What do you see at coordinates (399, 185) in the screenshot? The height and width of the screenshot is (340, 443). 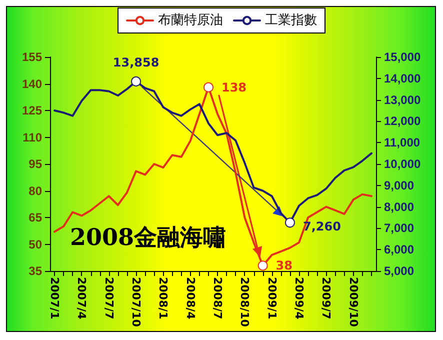 I see `y2-tick-label: 9,000` at bounding box center [399, 185].